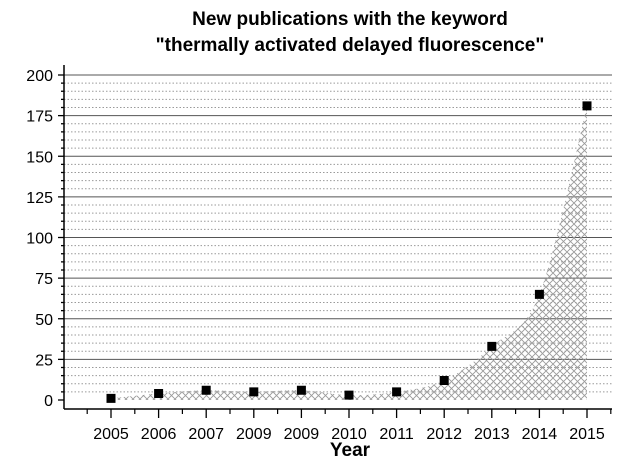  I want to click on y-tick-label: 25, so click(44, 360).